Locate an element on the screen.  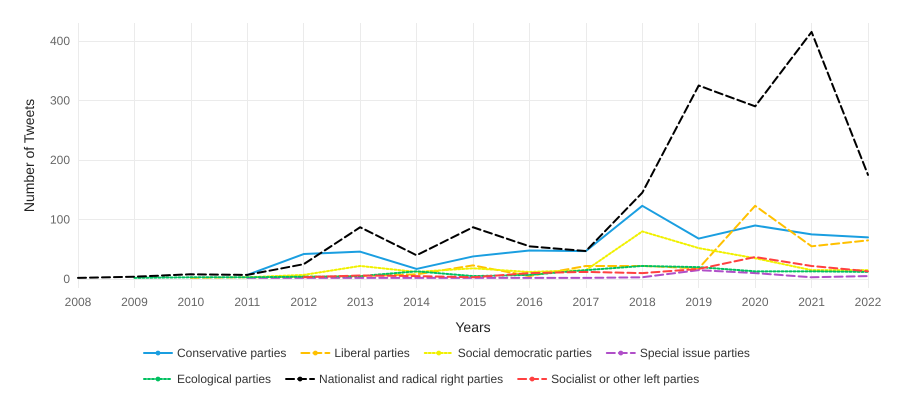
y-axis-title: Number of Tweets is located at coordinates (29, 155).